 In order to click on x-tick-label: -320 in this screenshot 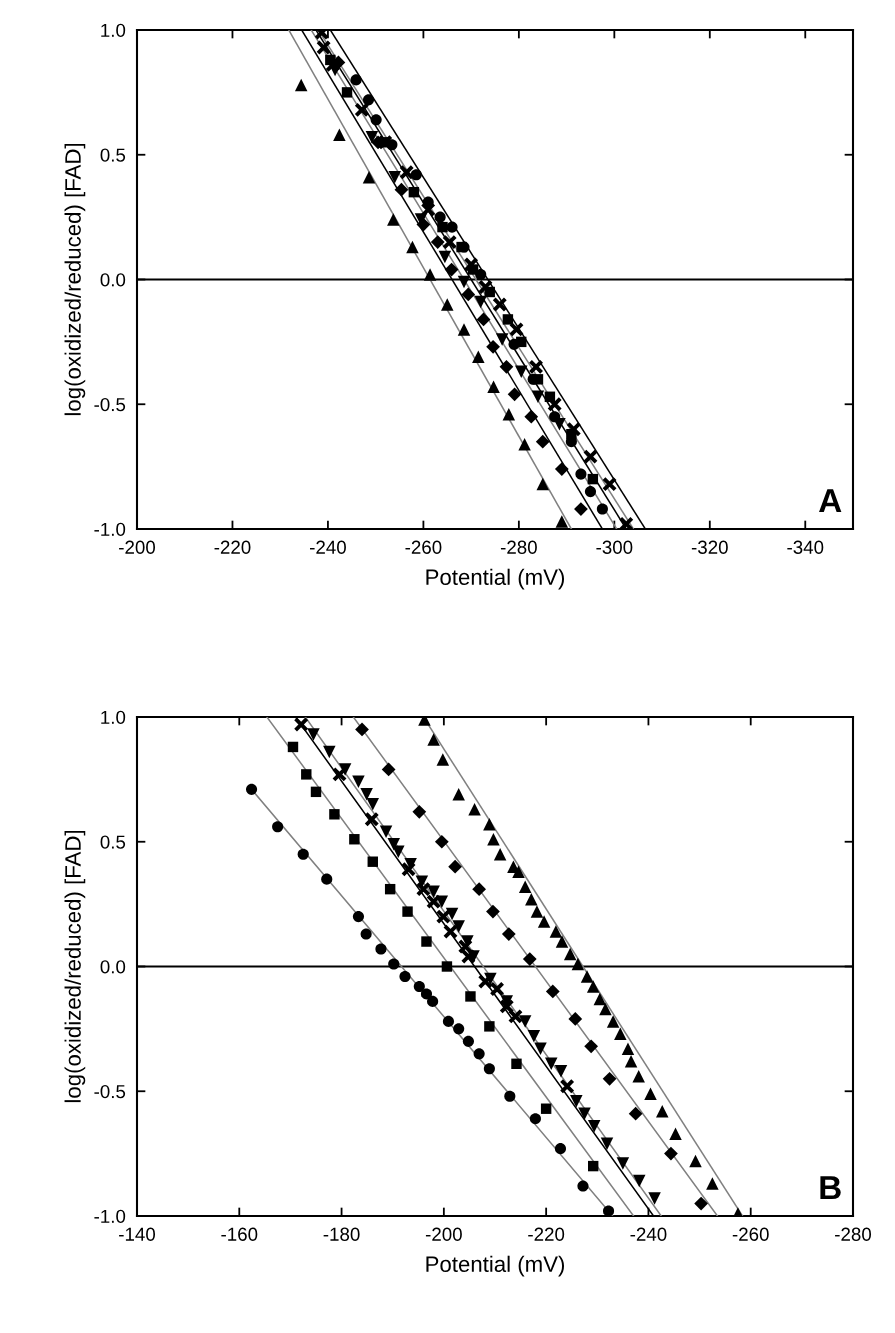, I will do `click(709, 547)`.